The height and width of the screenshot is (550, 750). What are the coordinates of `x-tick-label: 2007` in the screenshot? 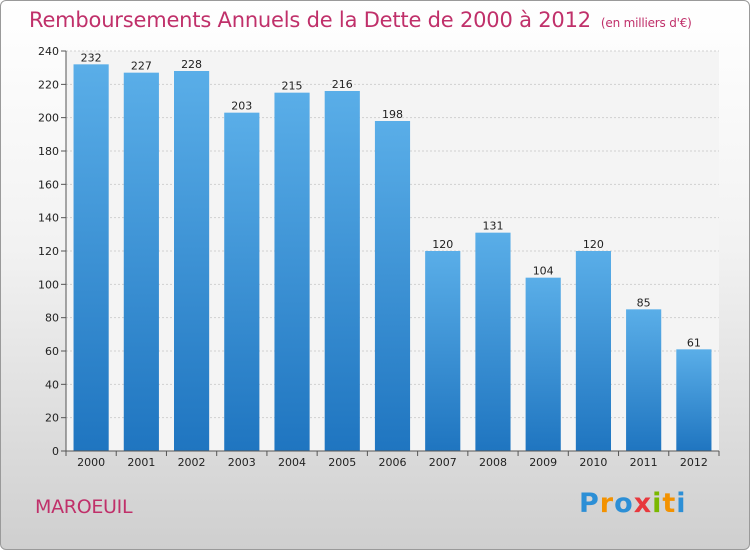 It's located at (443, 462).